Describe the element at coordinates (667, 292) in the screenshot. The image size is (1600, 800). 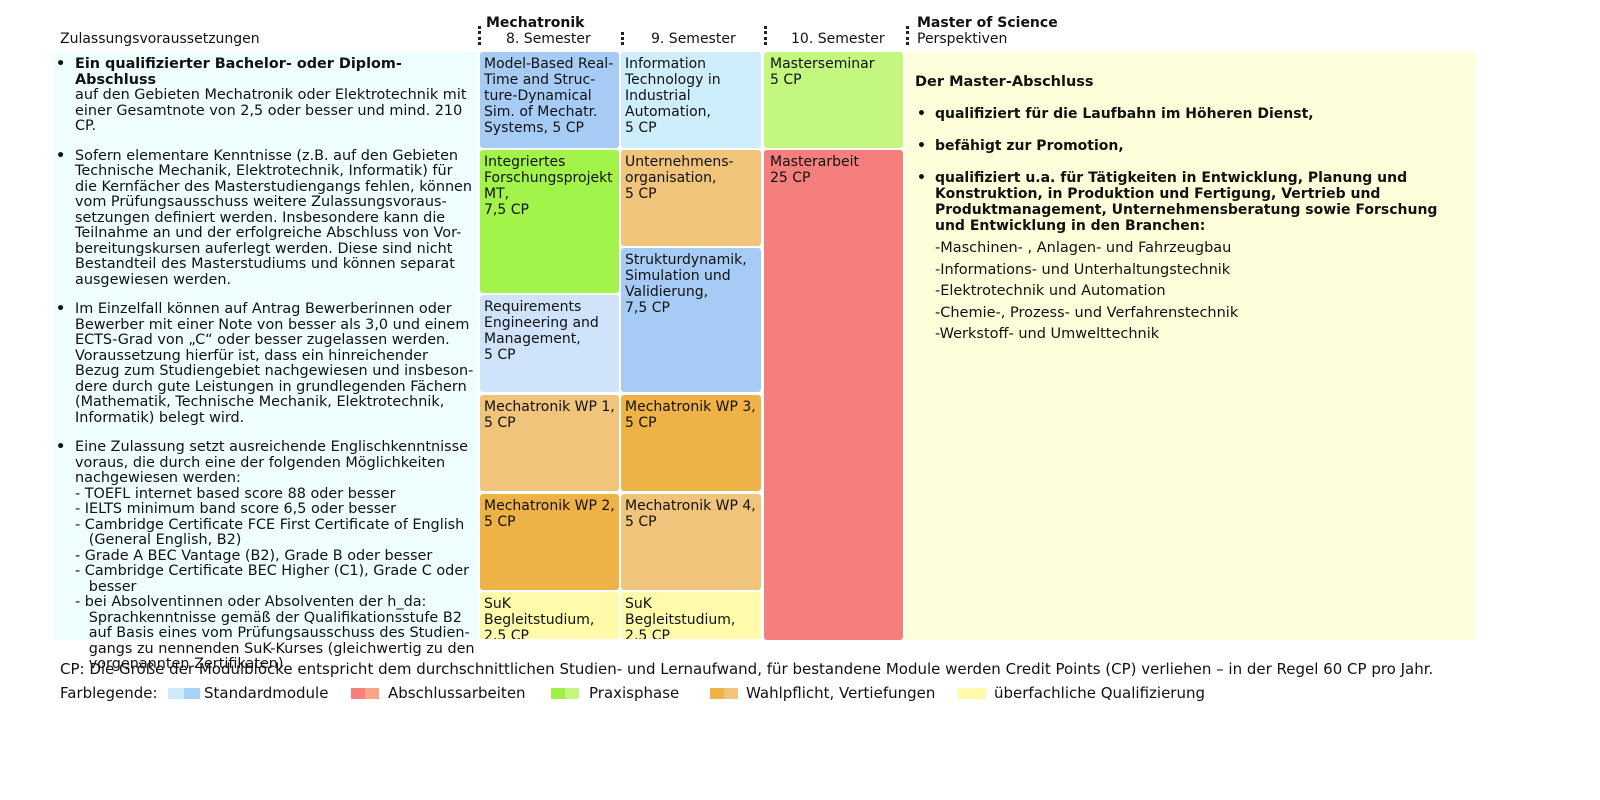
I see `module-text: Validierung,` at that location.